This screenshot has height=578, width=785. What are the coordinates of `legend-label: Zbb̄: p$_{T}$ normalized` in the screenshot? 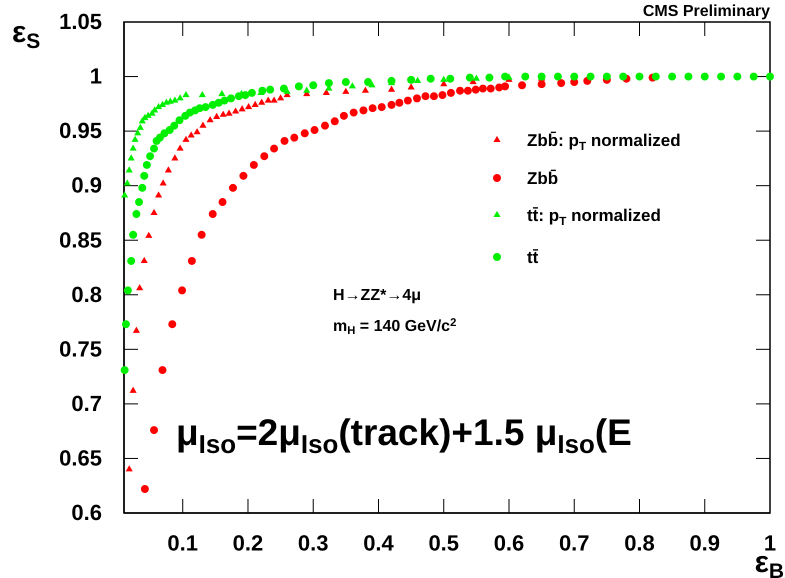 It's located at (604, 142).